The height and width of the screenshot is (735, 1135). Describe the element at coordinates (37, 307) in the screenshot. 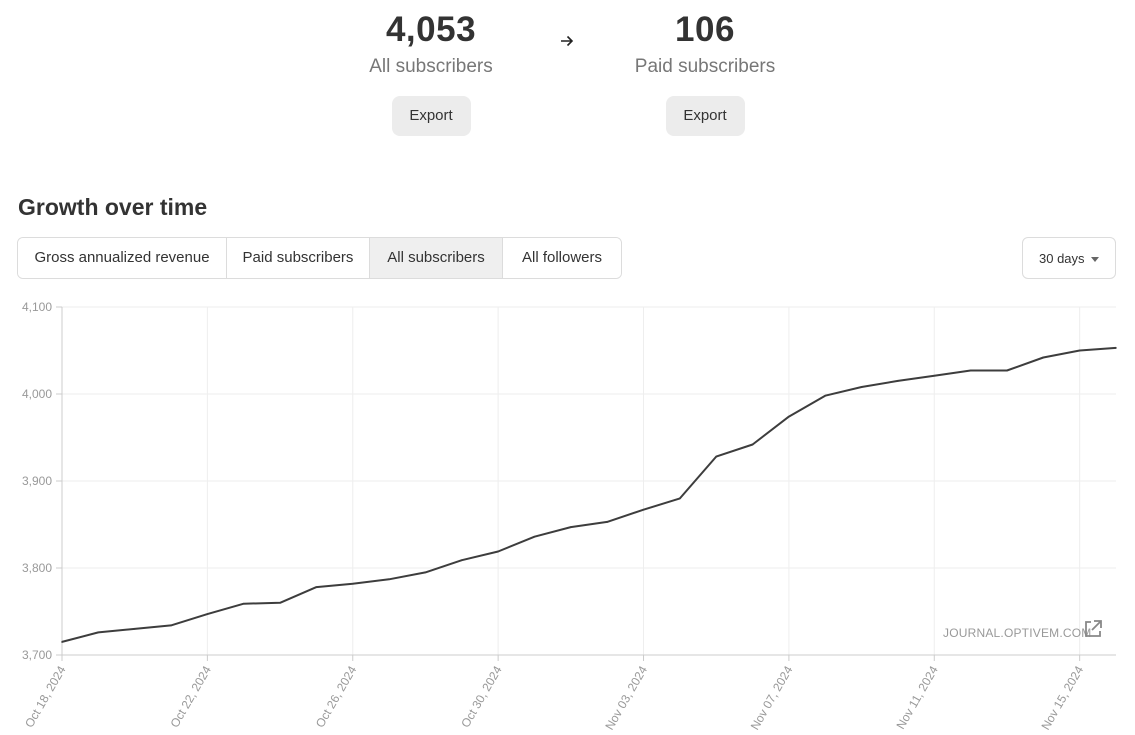

I see `y-tick-label: 4,100` at that location.